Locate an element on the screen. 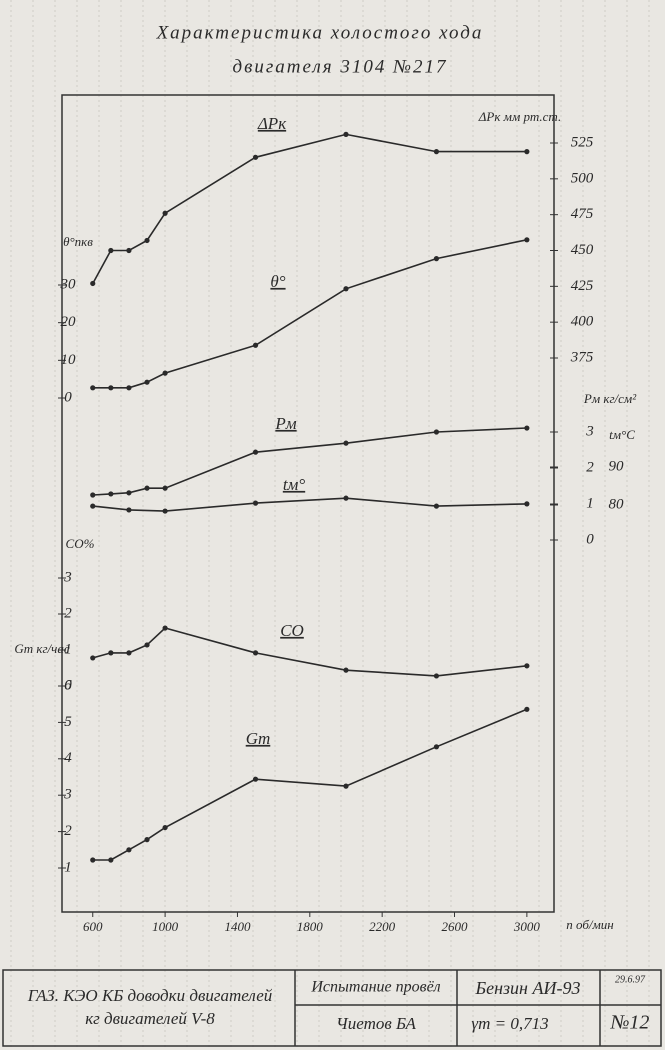  axis-label: tм°C is located at coordinates (622, 434).